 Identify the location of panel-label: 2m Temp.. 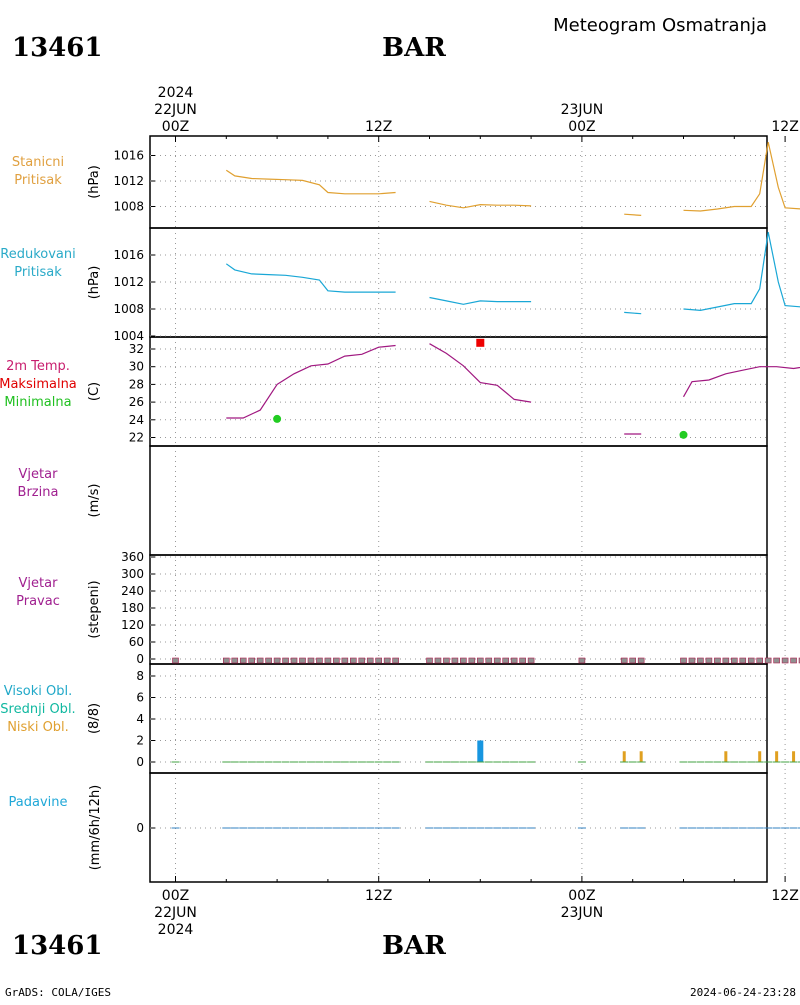
(38, 366).